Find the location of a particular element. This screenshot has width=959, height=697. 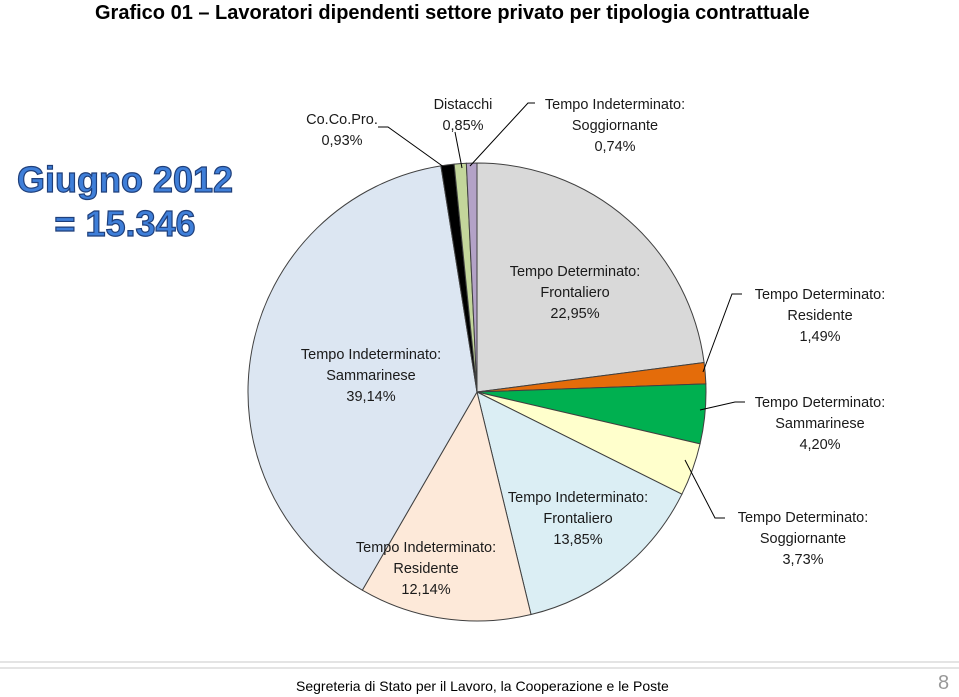

slice-value: 0,93% is located at coordinates (342, 141).